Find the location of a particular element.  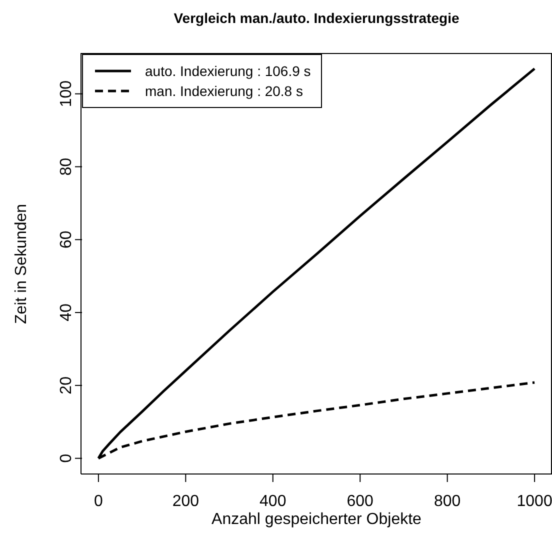

x-tick-label: 400 is located at coordinates (273, 501).